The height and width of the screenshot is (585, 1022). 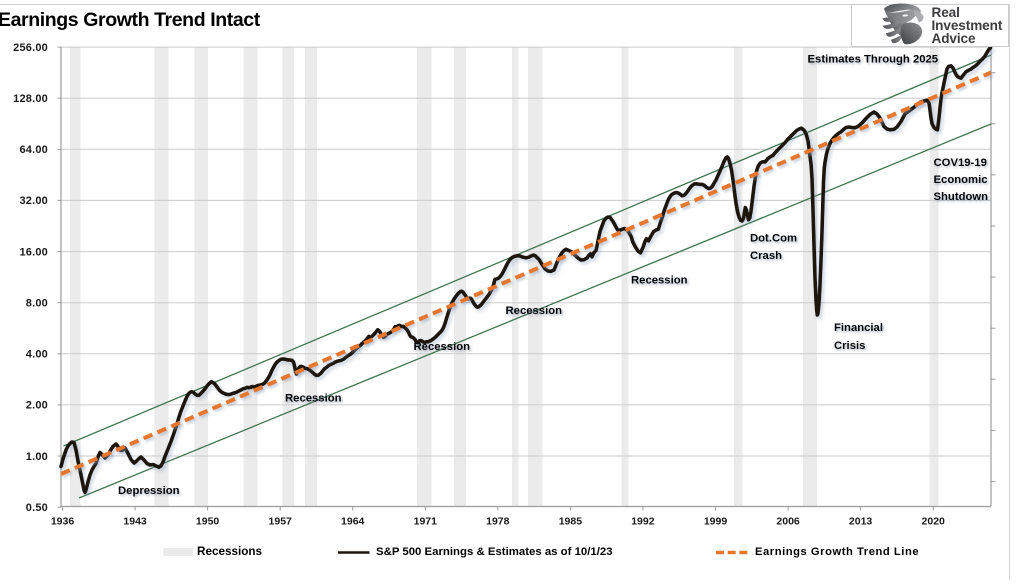 I want to click on svg-text: Shutdown, so click(x=961, y=197).